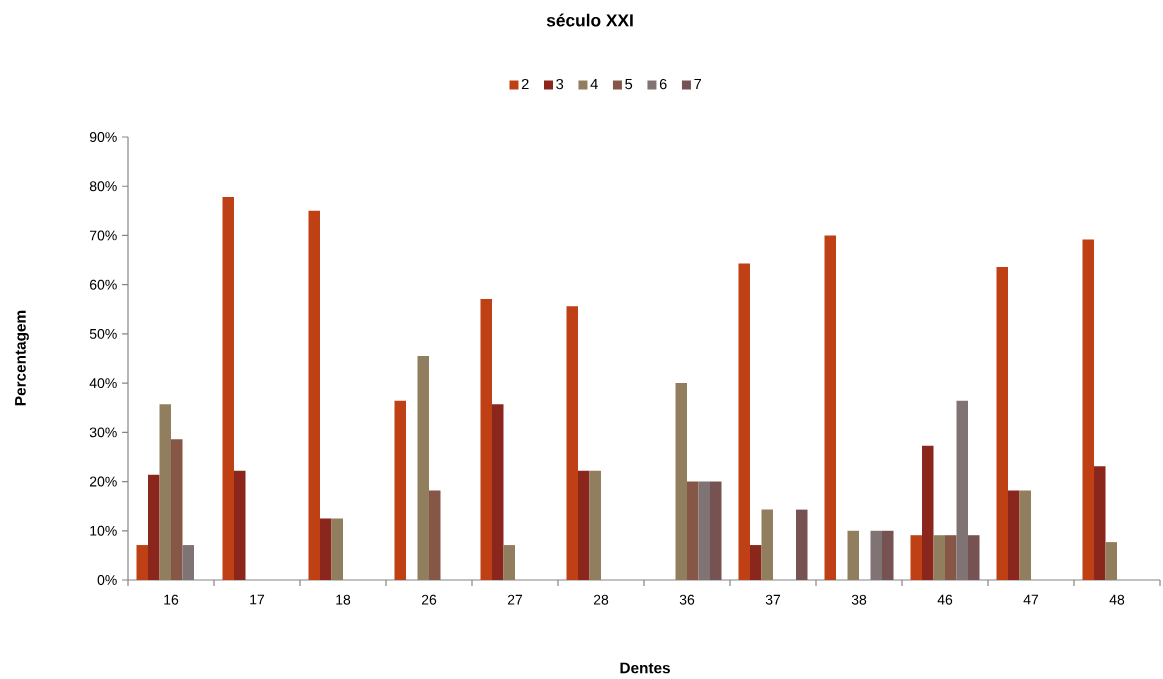  I want to click on x-tick-label: 26, so click(429, 599).